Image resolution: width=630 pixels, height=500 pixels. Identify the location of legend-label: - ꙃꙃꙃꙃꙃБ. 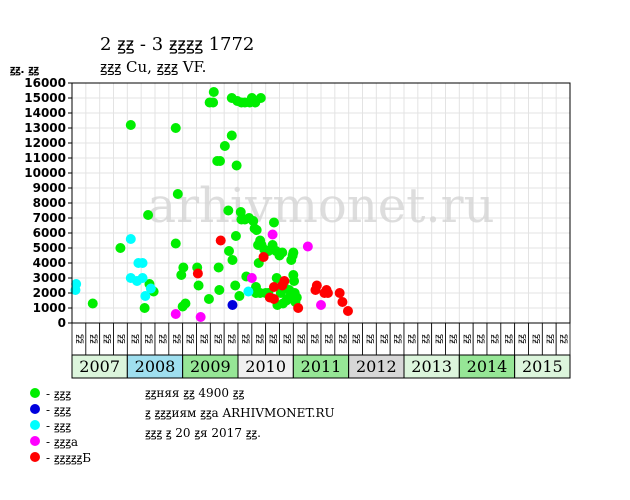
(69, 457).